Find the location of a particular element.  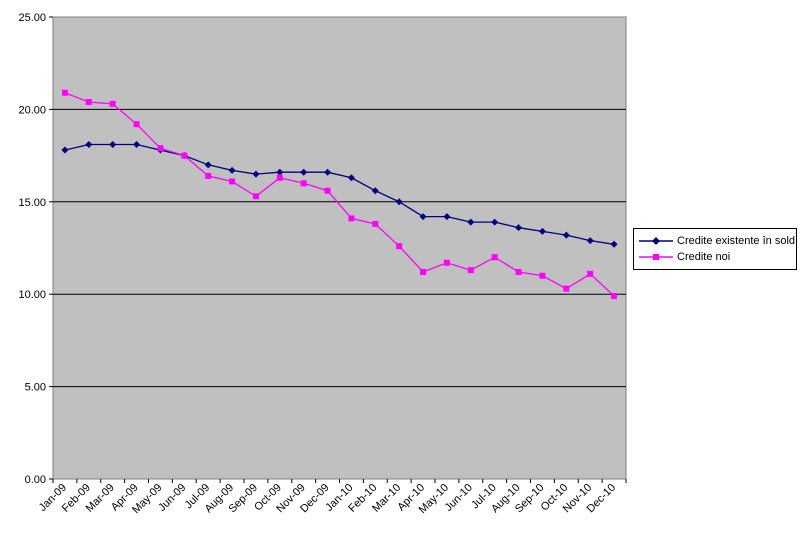

x-tick-label: Jun-10 is located at coordinates (459, 498).